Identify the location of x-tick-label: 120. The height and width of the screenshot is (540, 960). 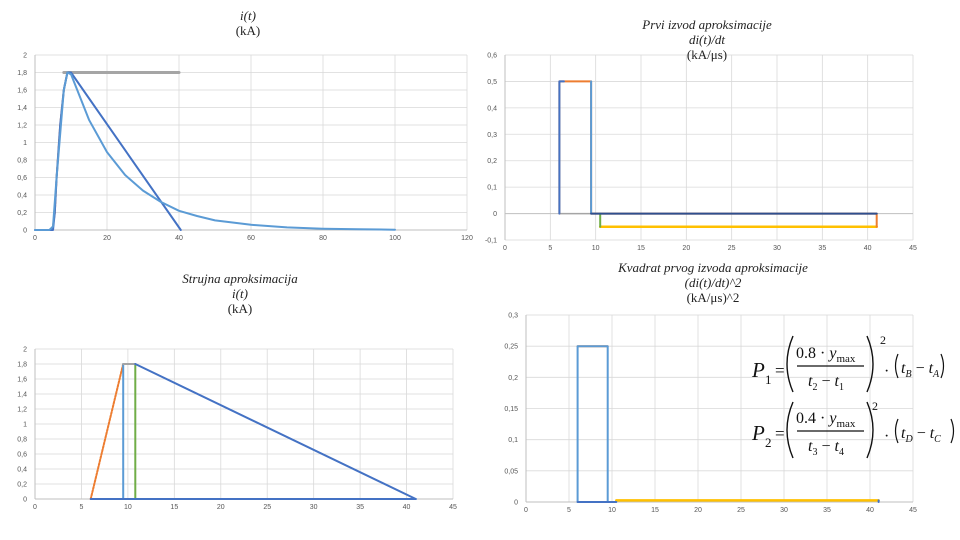
(467, 238).